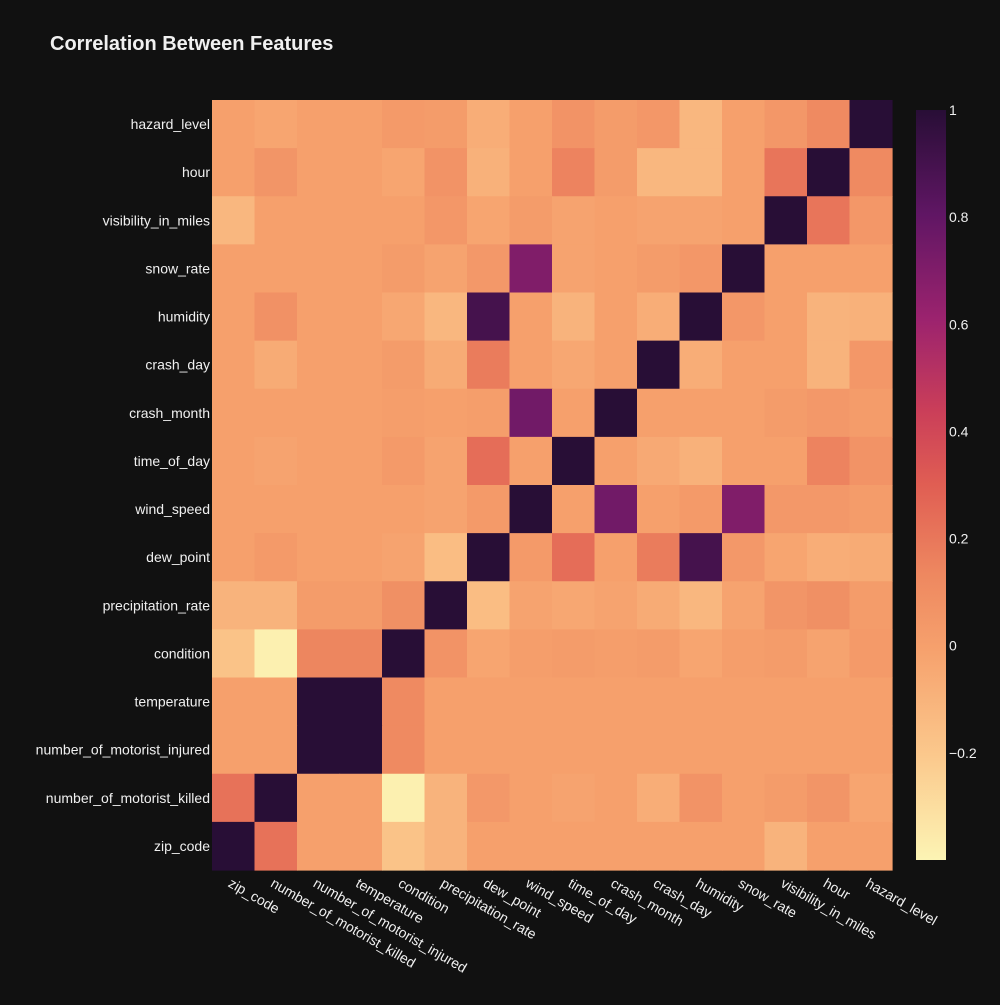 This screenshot has width=1000, height=1005. What do you see at coordinates (196, 172) in the screenshot?
I see `y-tick-label: hour` at bounding box center [196, 172].